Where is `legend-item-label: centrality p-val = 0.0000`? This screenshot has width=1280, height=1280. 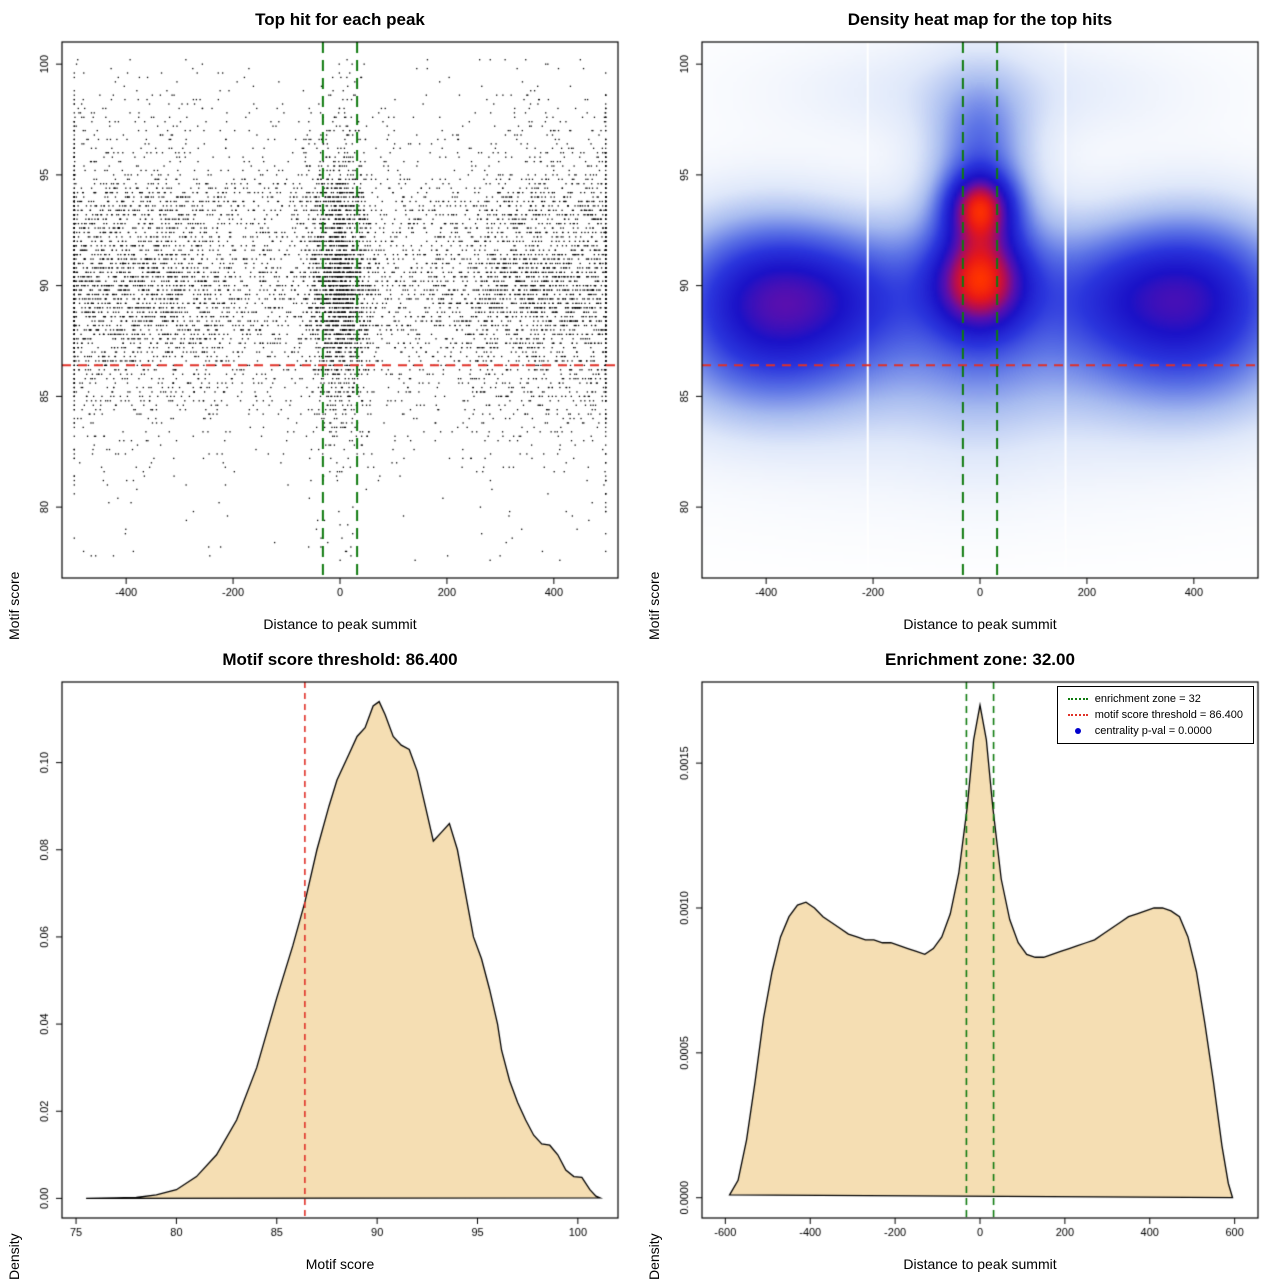 legend-item-label: centrality p-val = 0.0000 is located at coordinates (1153, 731).